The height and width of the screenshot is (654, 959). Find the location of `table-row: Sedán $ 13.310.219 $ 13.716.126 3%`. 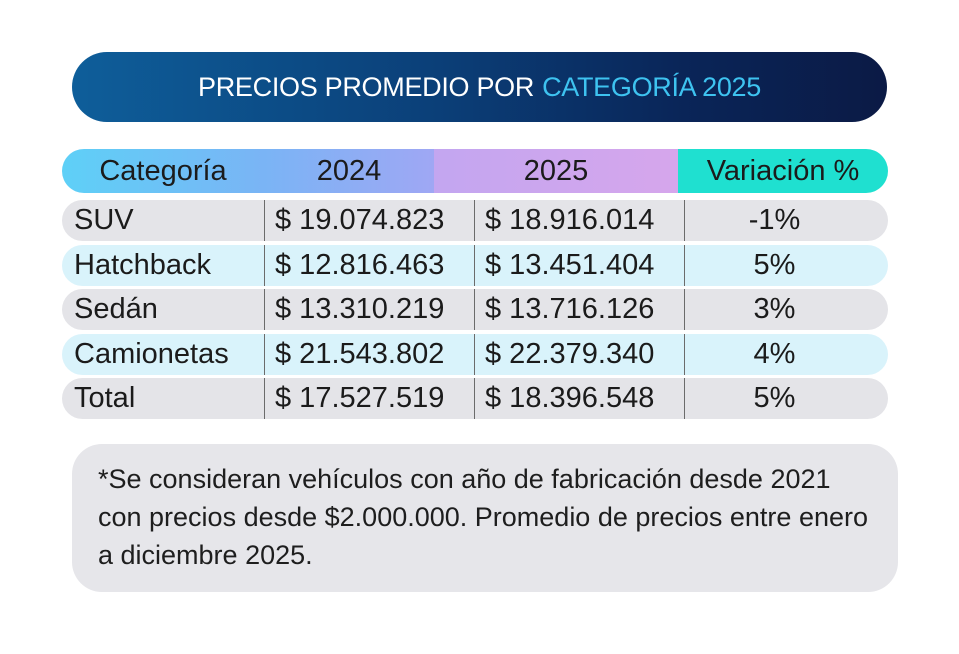

table-row: Sedán $ 13.310.219 $ 13.716.126 3% is located at coordinates (475, 309).